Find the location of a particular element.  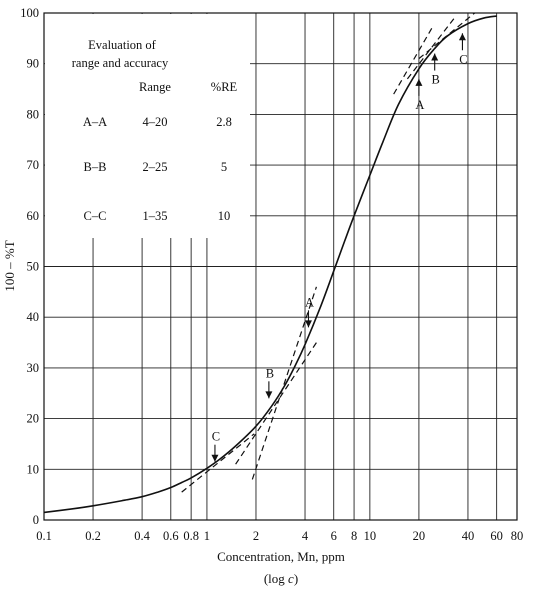

legend-title-line-1: Evaluation of is located at coordinates (122, 45).